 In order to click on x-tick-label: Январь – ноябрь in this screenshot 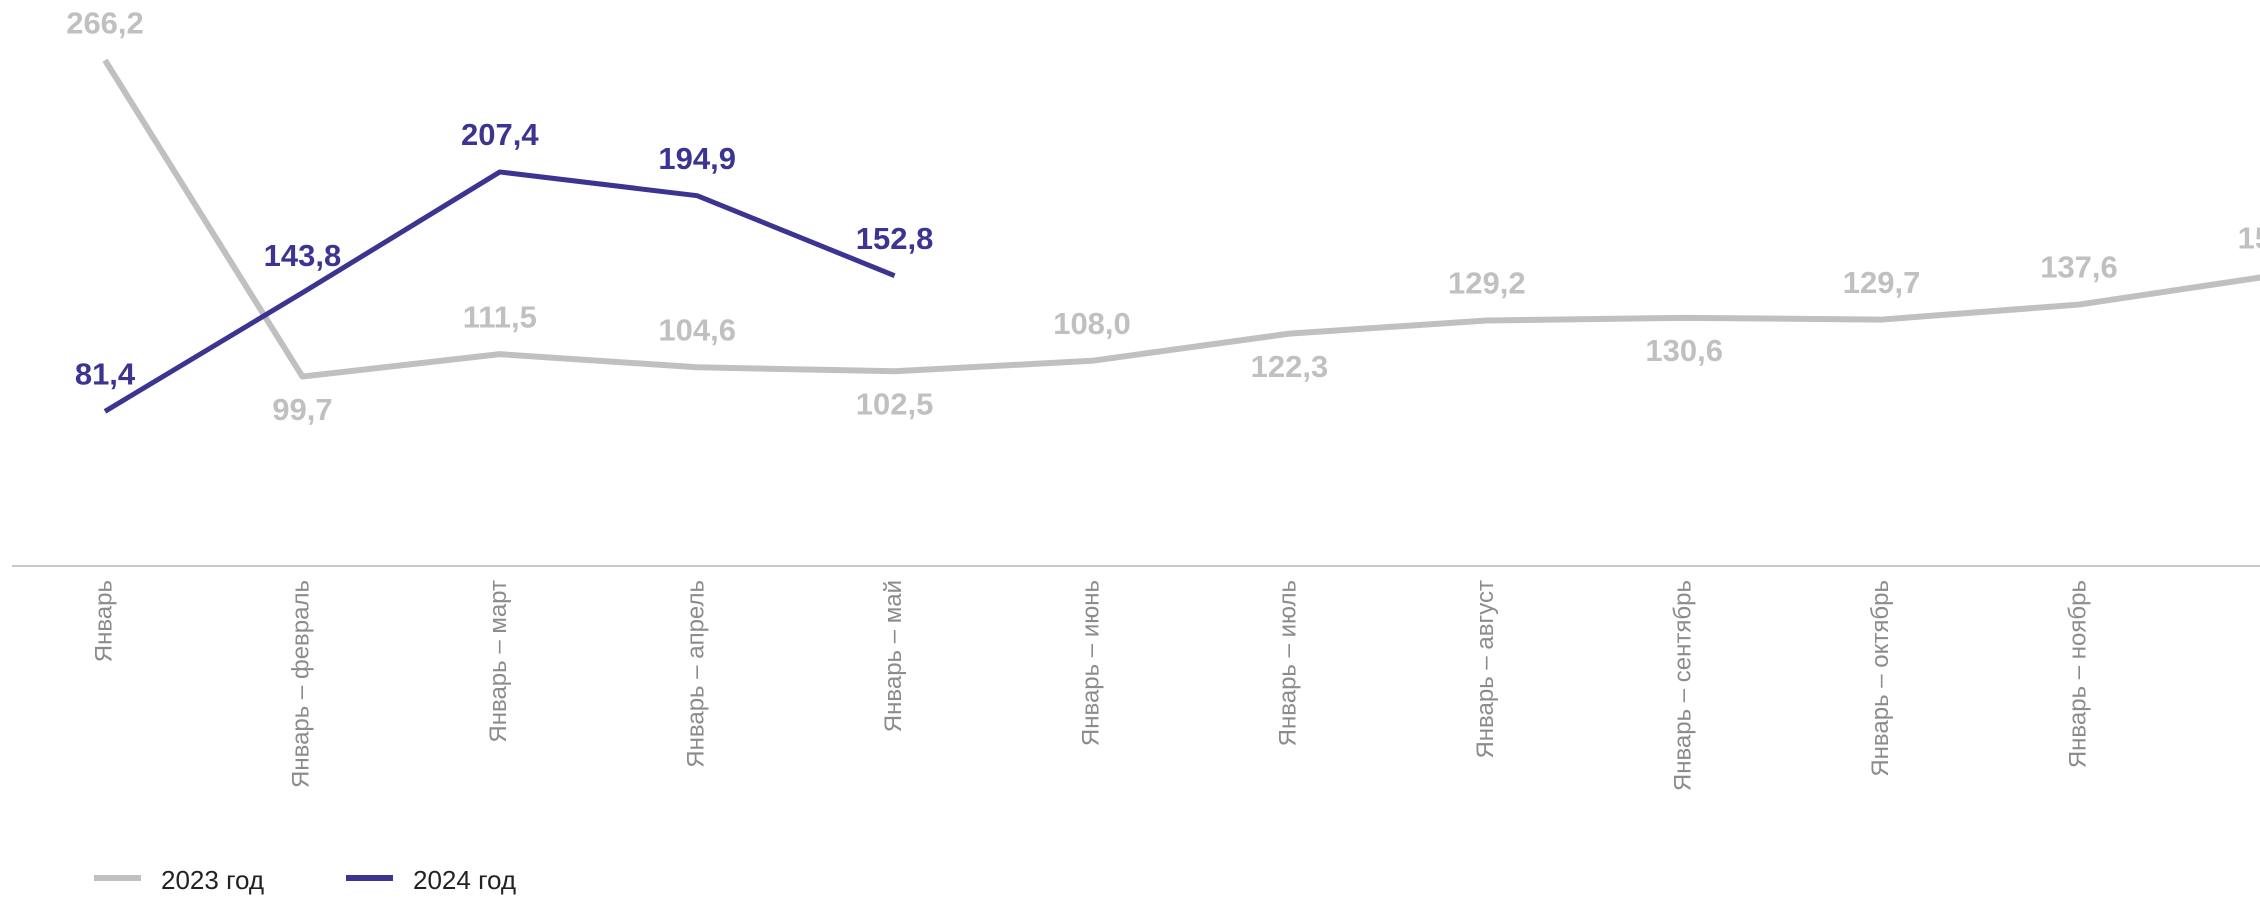, I will do `click(2077, 674)`.